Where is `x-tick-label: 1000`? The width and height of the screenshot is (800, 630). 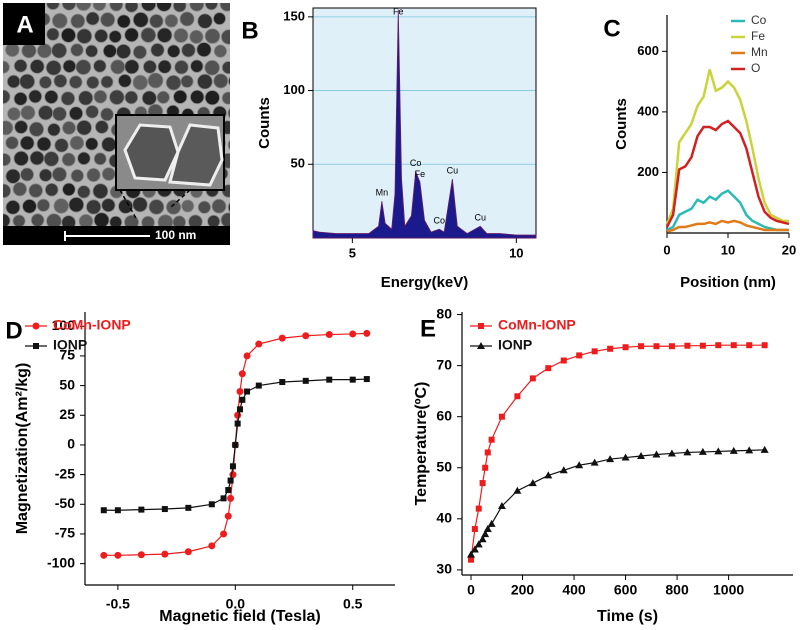 x-tick-label: 1000 is located at coordinates (728, 590).